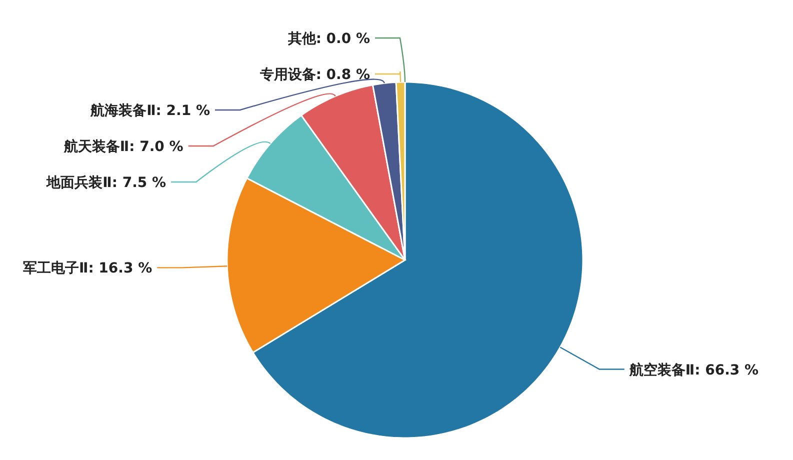  Describe the element at coordinates (150, 110) in the screenshot. I see `slice-label: 航海装备Ⅱ: 2.1 %` at that location.